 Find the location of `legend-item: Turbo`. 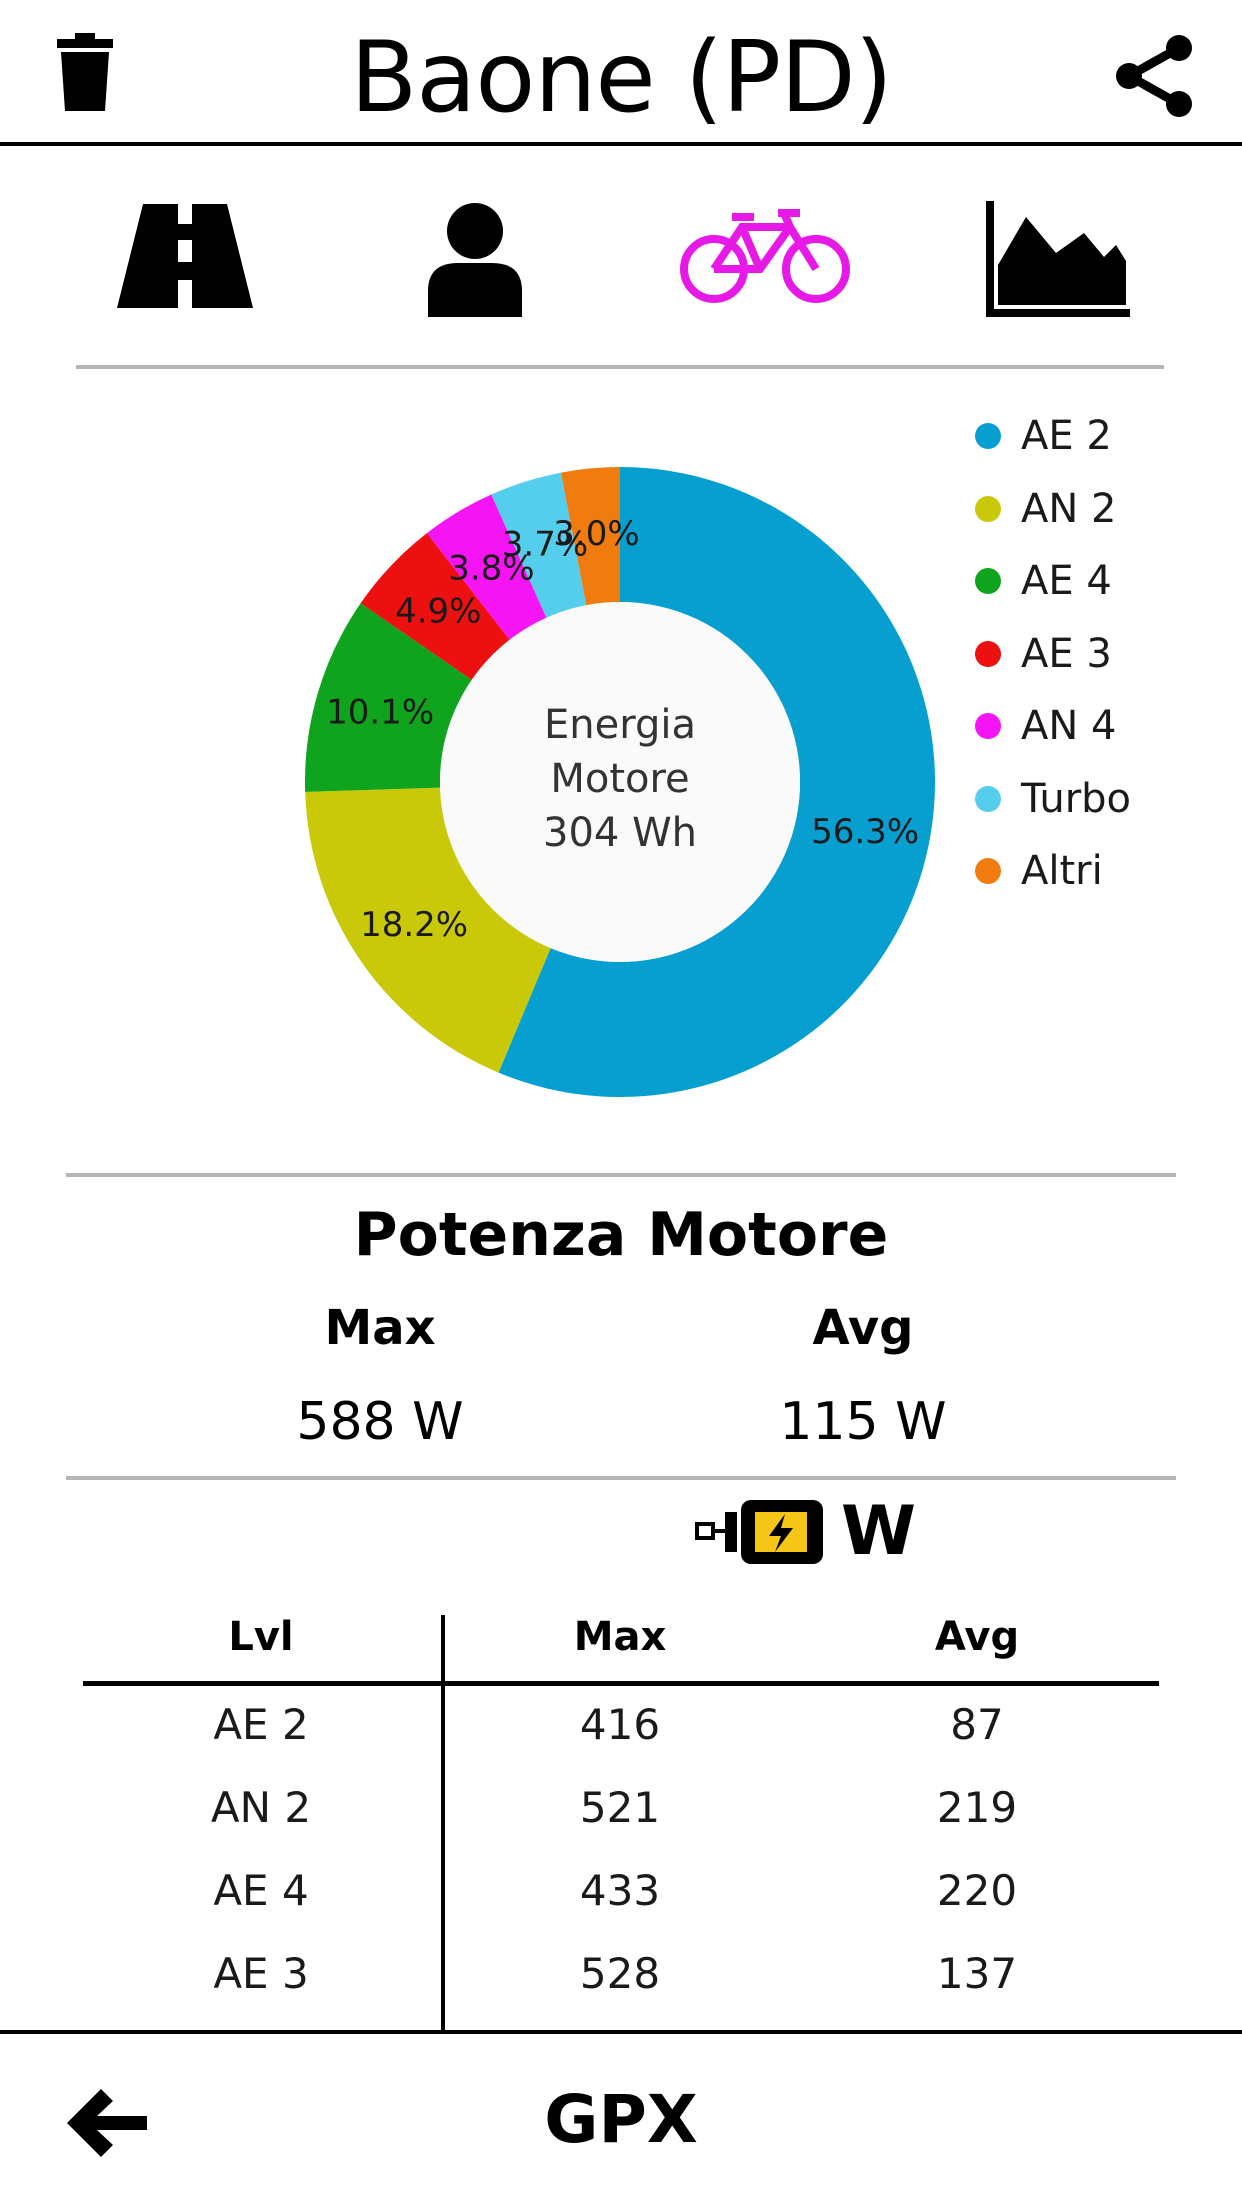

legend-item: Turbo is located at coordinates (1053, 799).